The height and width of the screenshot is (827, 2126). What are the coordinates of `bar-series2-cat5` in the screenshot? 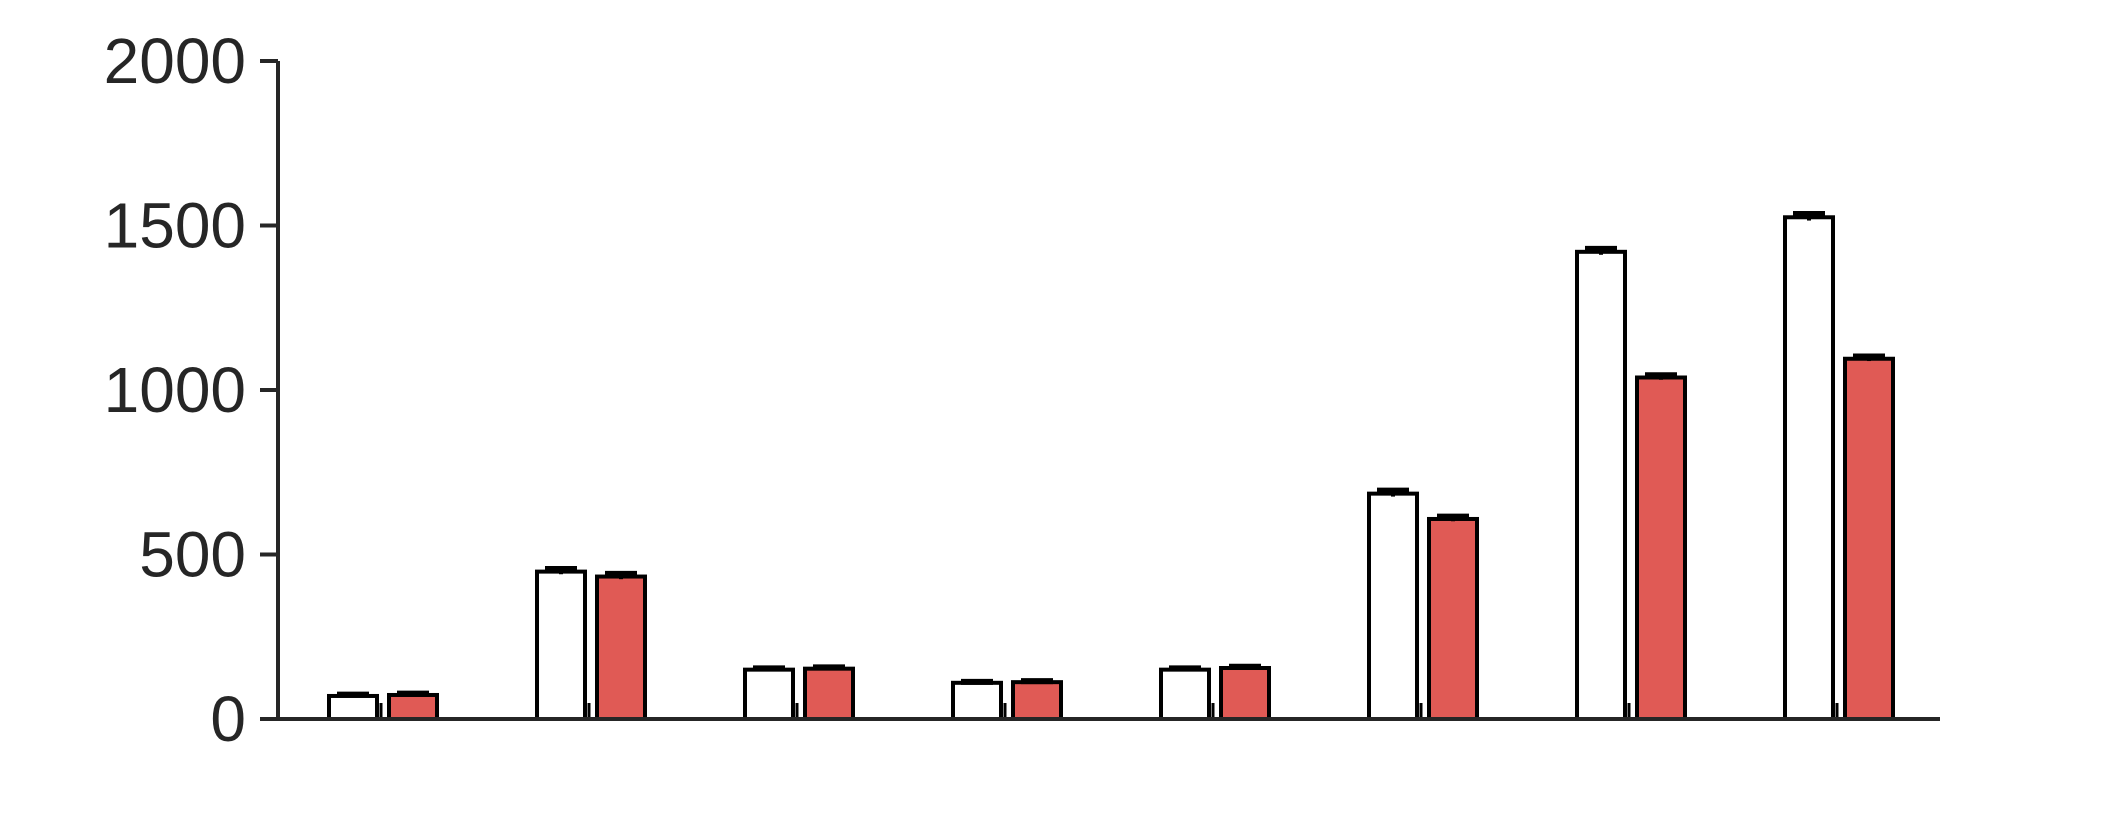 It's located at (1245, 694).